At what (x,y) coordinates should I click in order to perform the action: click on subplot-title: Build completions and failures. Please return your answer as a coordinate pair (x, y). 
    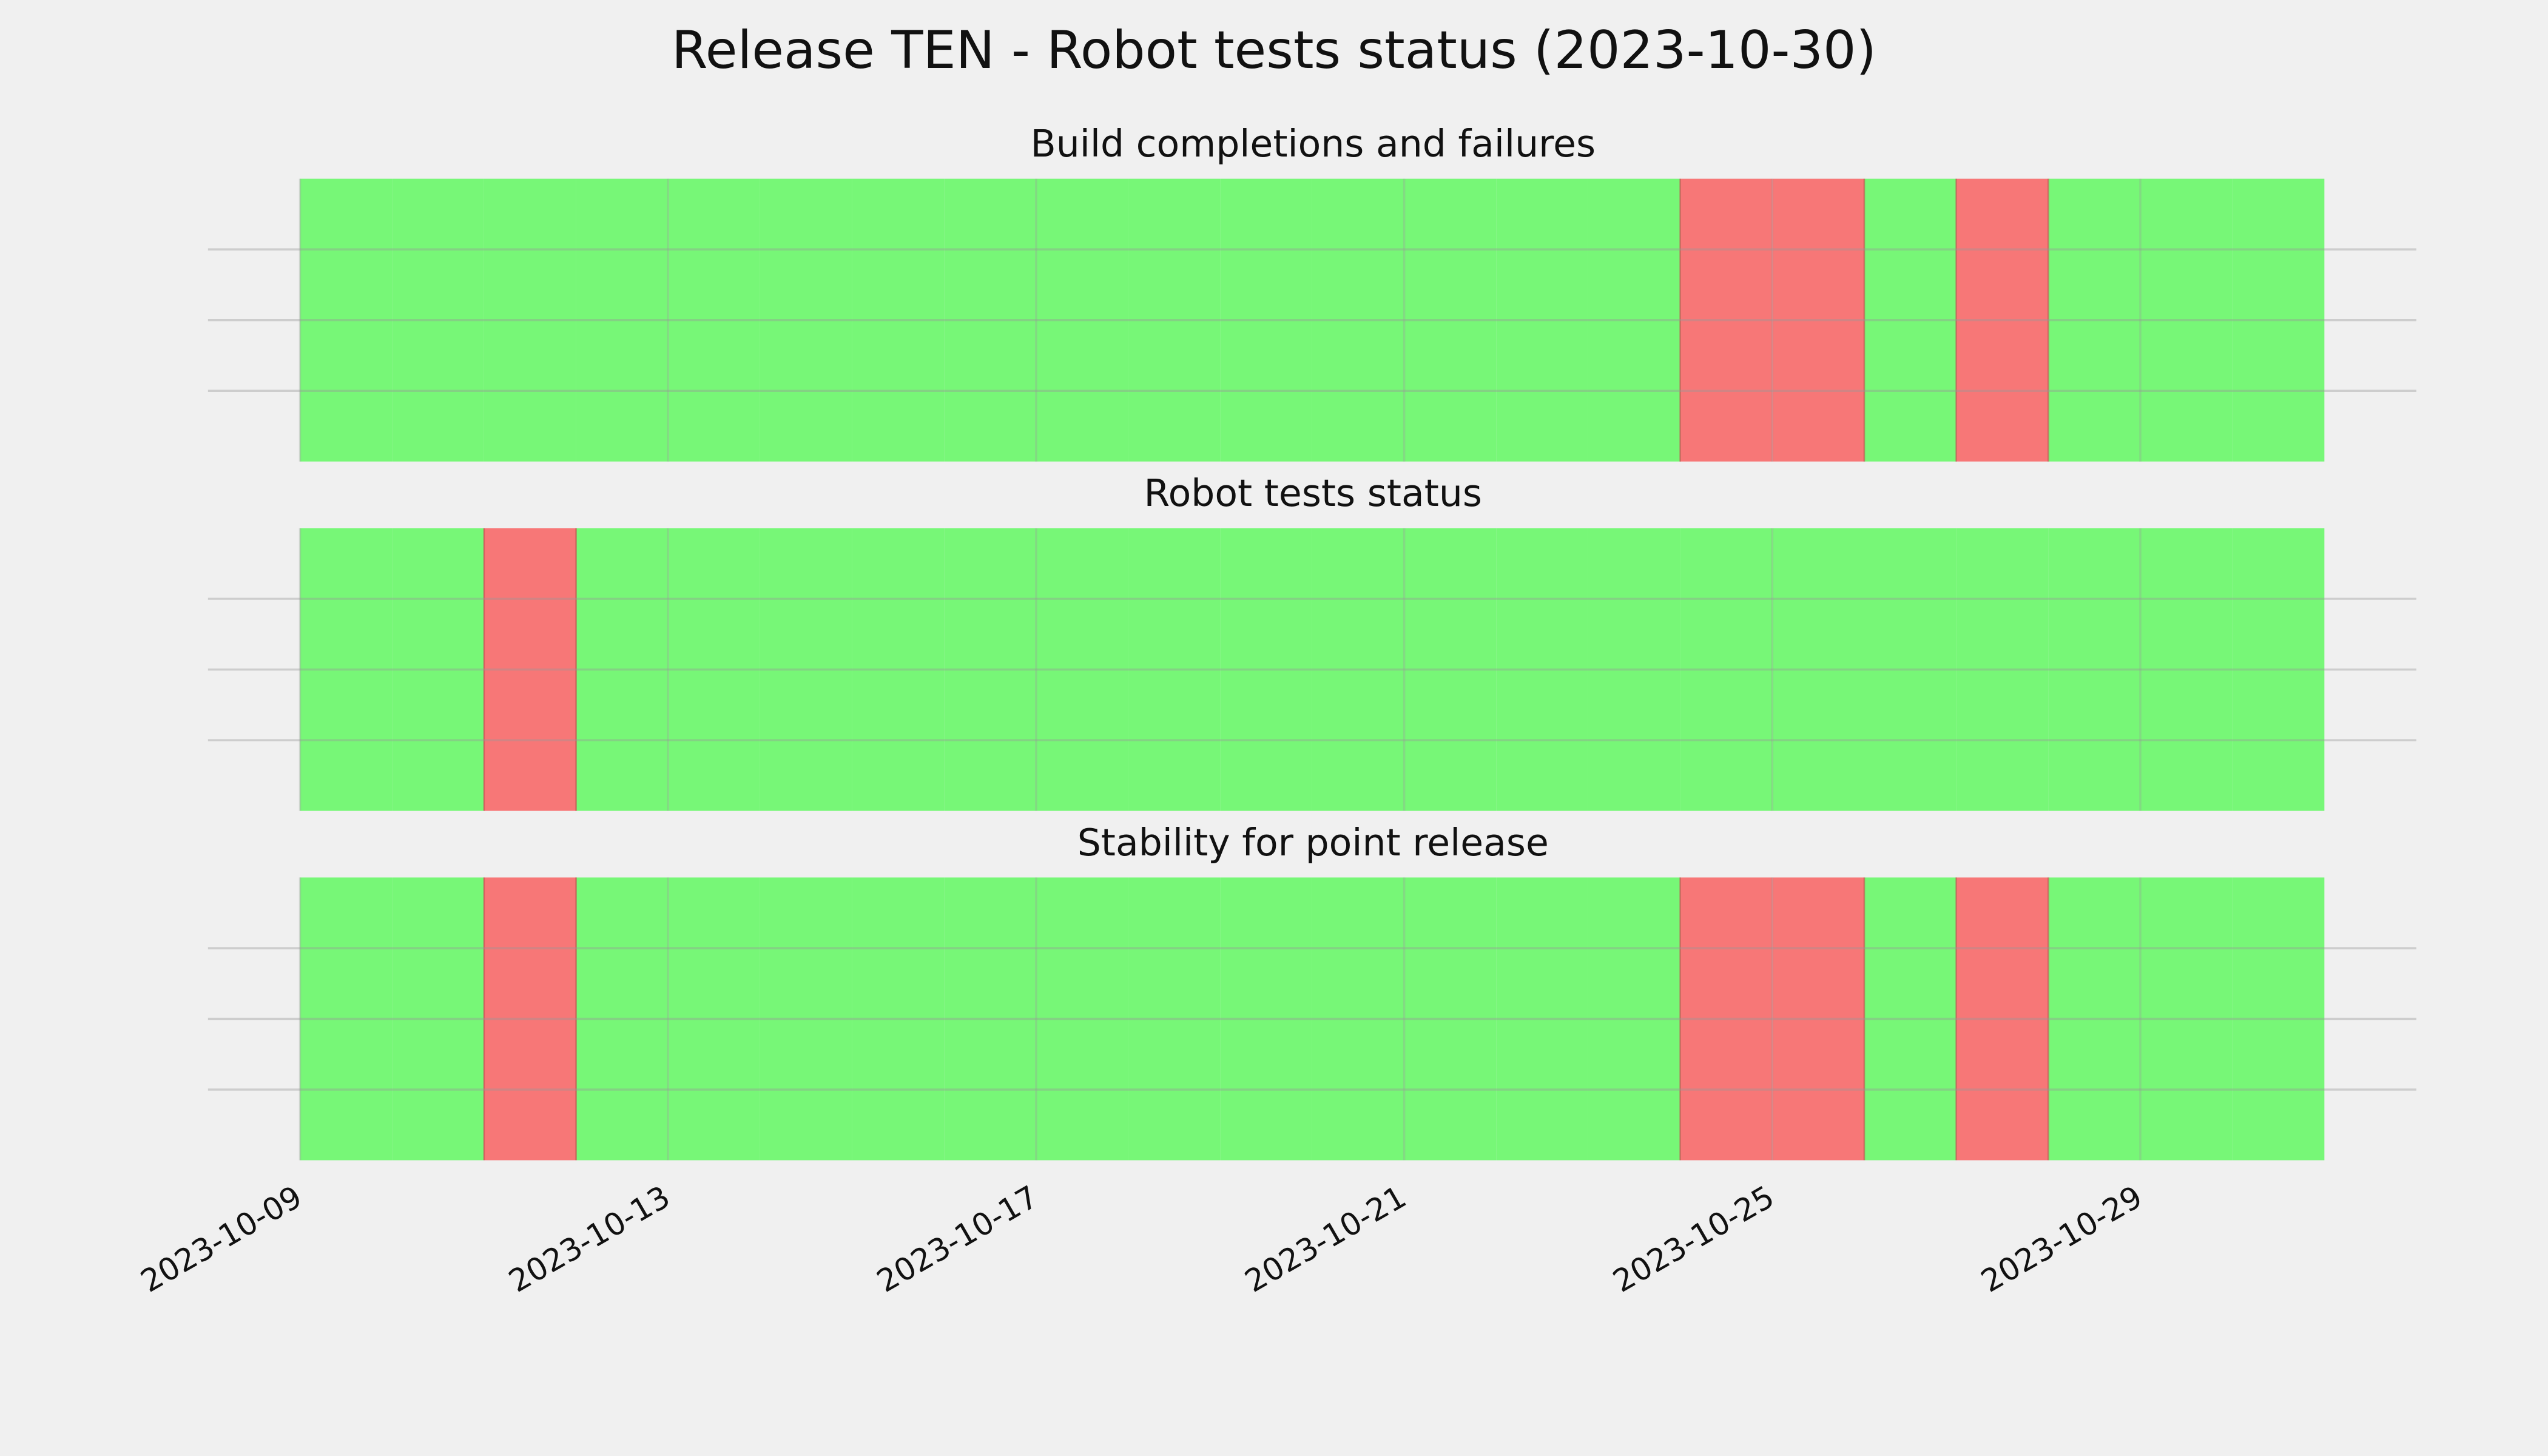
    Looking at the image, I should click on (1313, 144).